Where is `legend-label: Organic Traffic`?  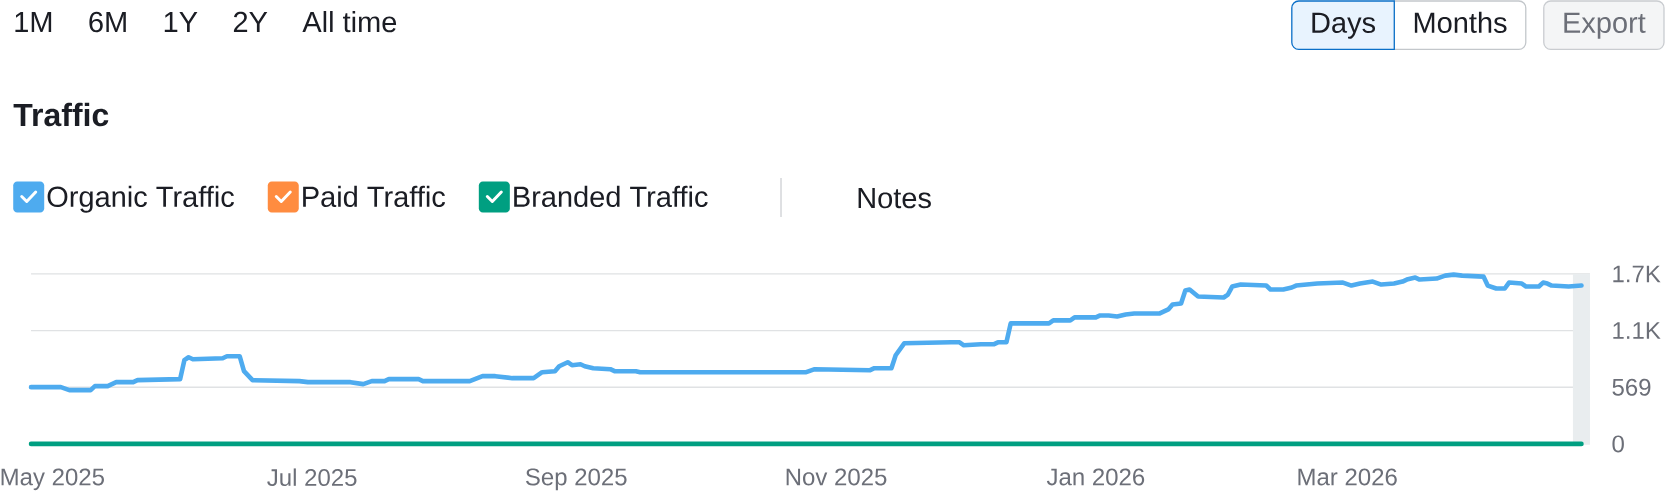 legend-label: Organic Traffic is located at coordinates (141, 199).